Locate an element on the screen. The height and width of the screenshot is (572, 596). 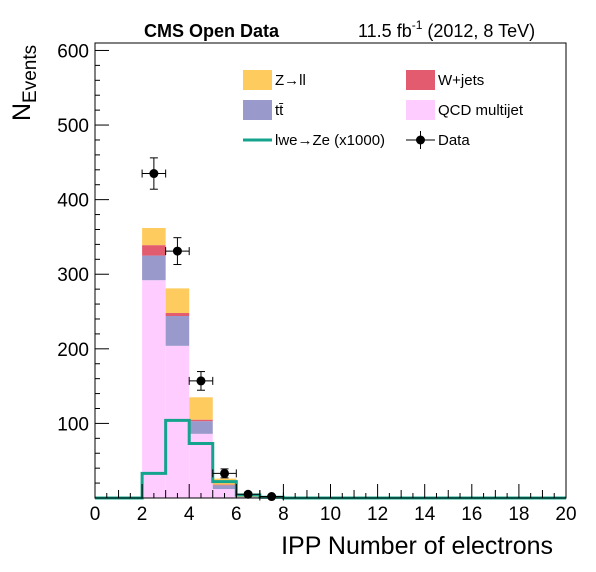
legend-label-2: tt̄ is located at coordinates (279, 110).